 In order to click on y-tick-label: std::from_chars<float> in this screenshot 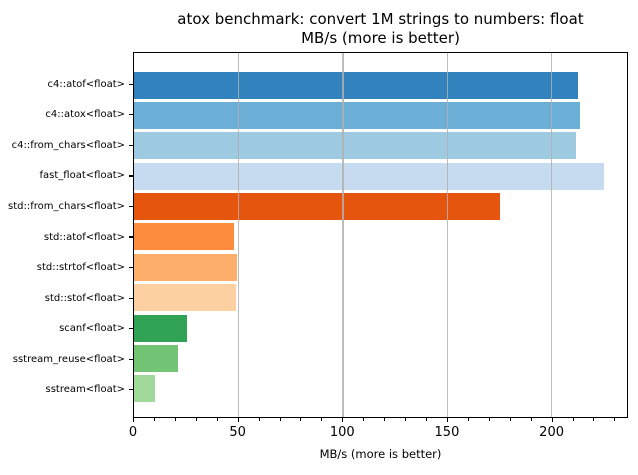, I will do `click(66, 206)`.